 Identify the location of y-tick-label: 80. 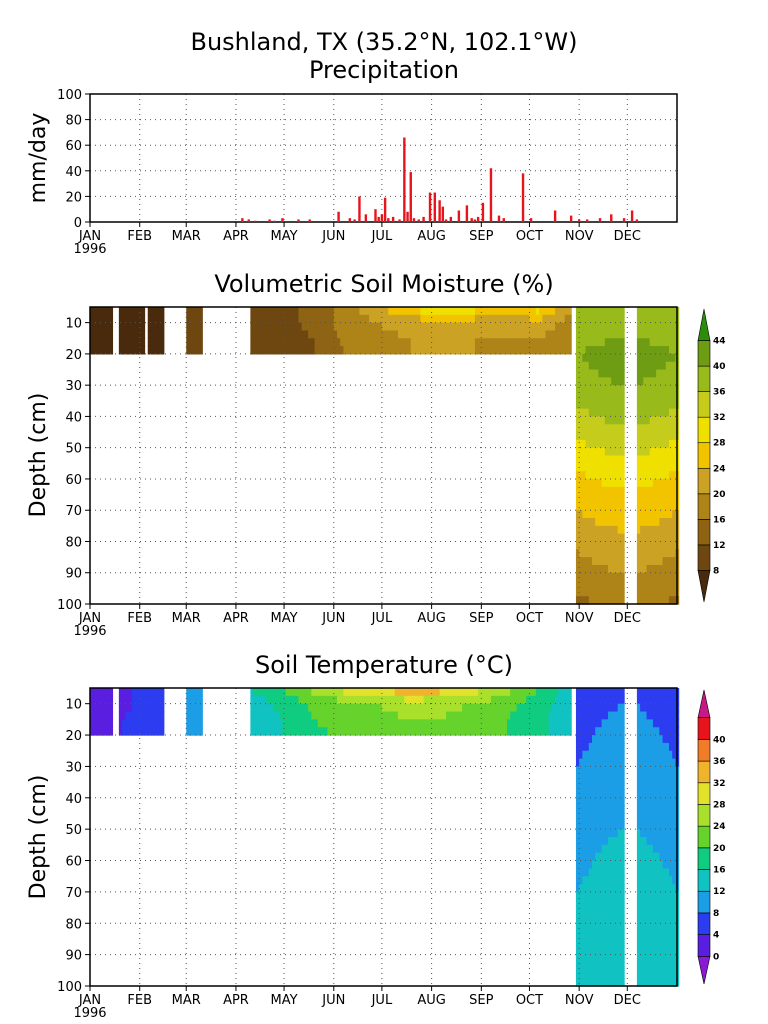
(73, 924).